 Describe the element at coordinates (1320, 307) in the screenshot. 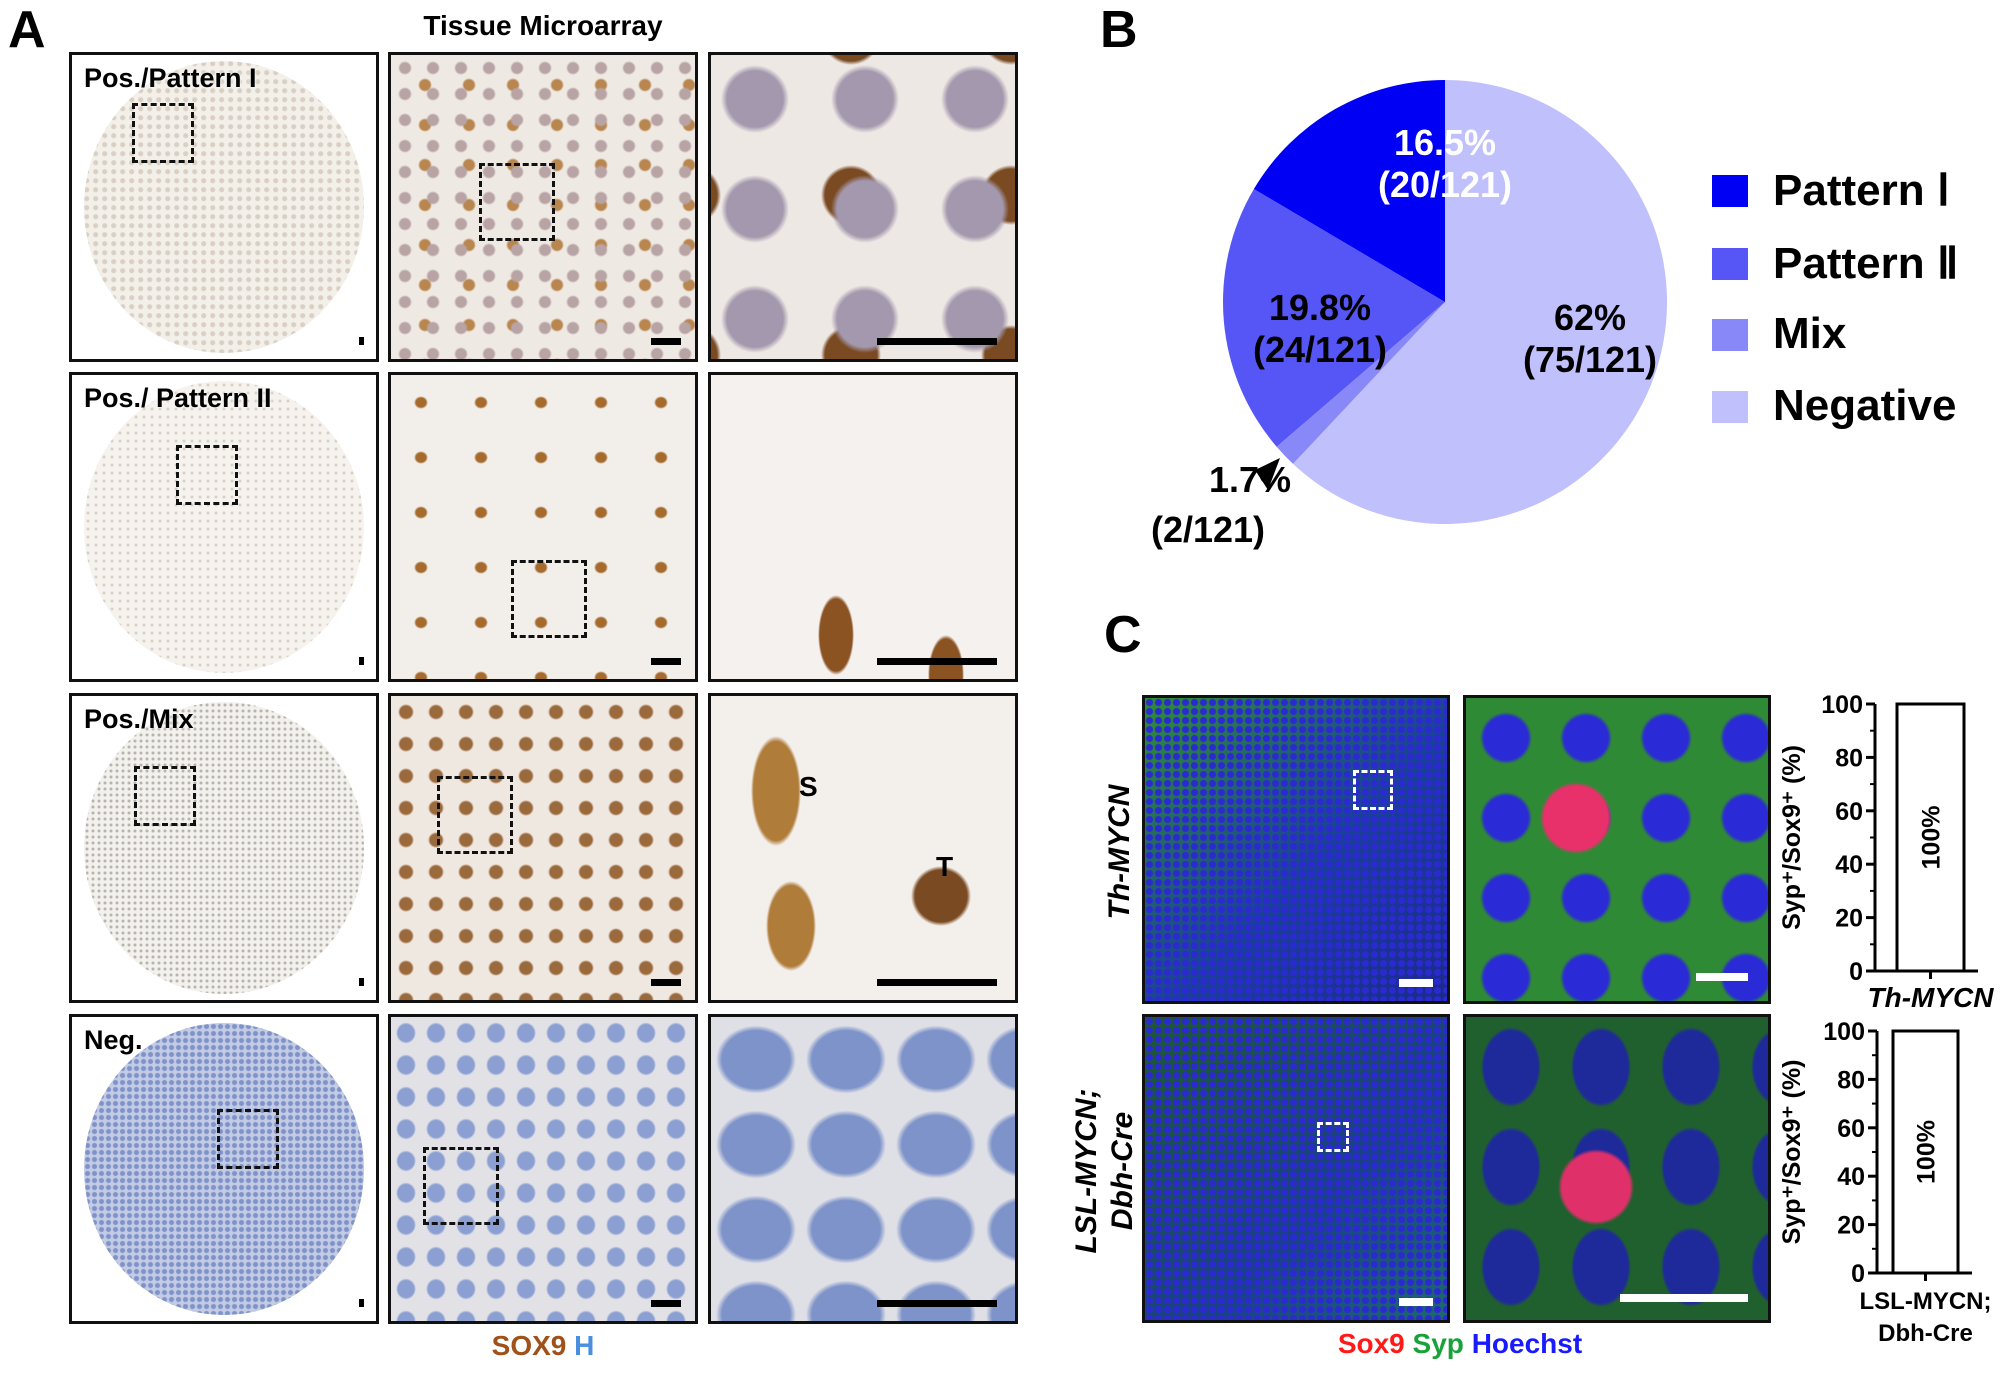

I see `slice-percent-label: 19.8%` at that location.